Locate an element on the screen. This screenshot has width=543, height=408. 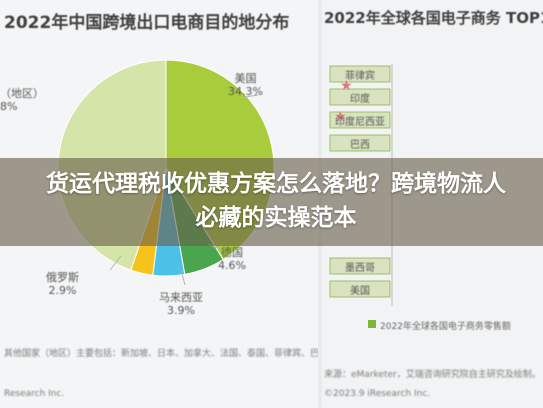
pie-chart-source: Research Inc. is located at coordinates (34, 394).